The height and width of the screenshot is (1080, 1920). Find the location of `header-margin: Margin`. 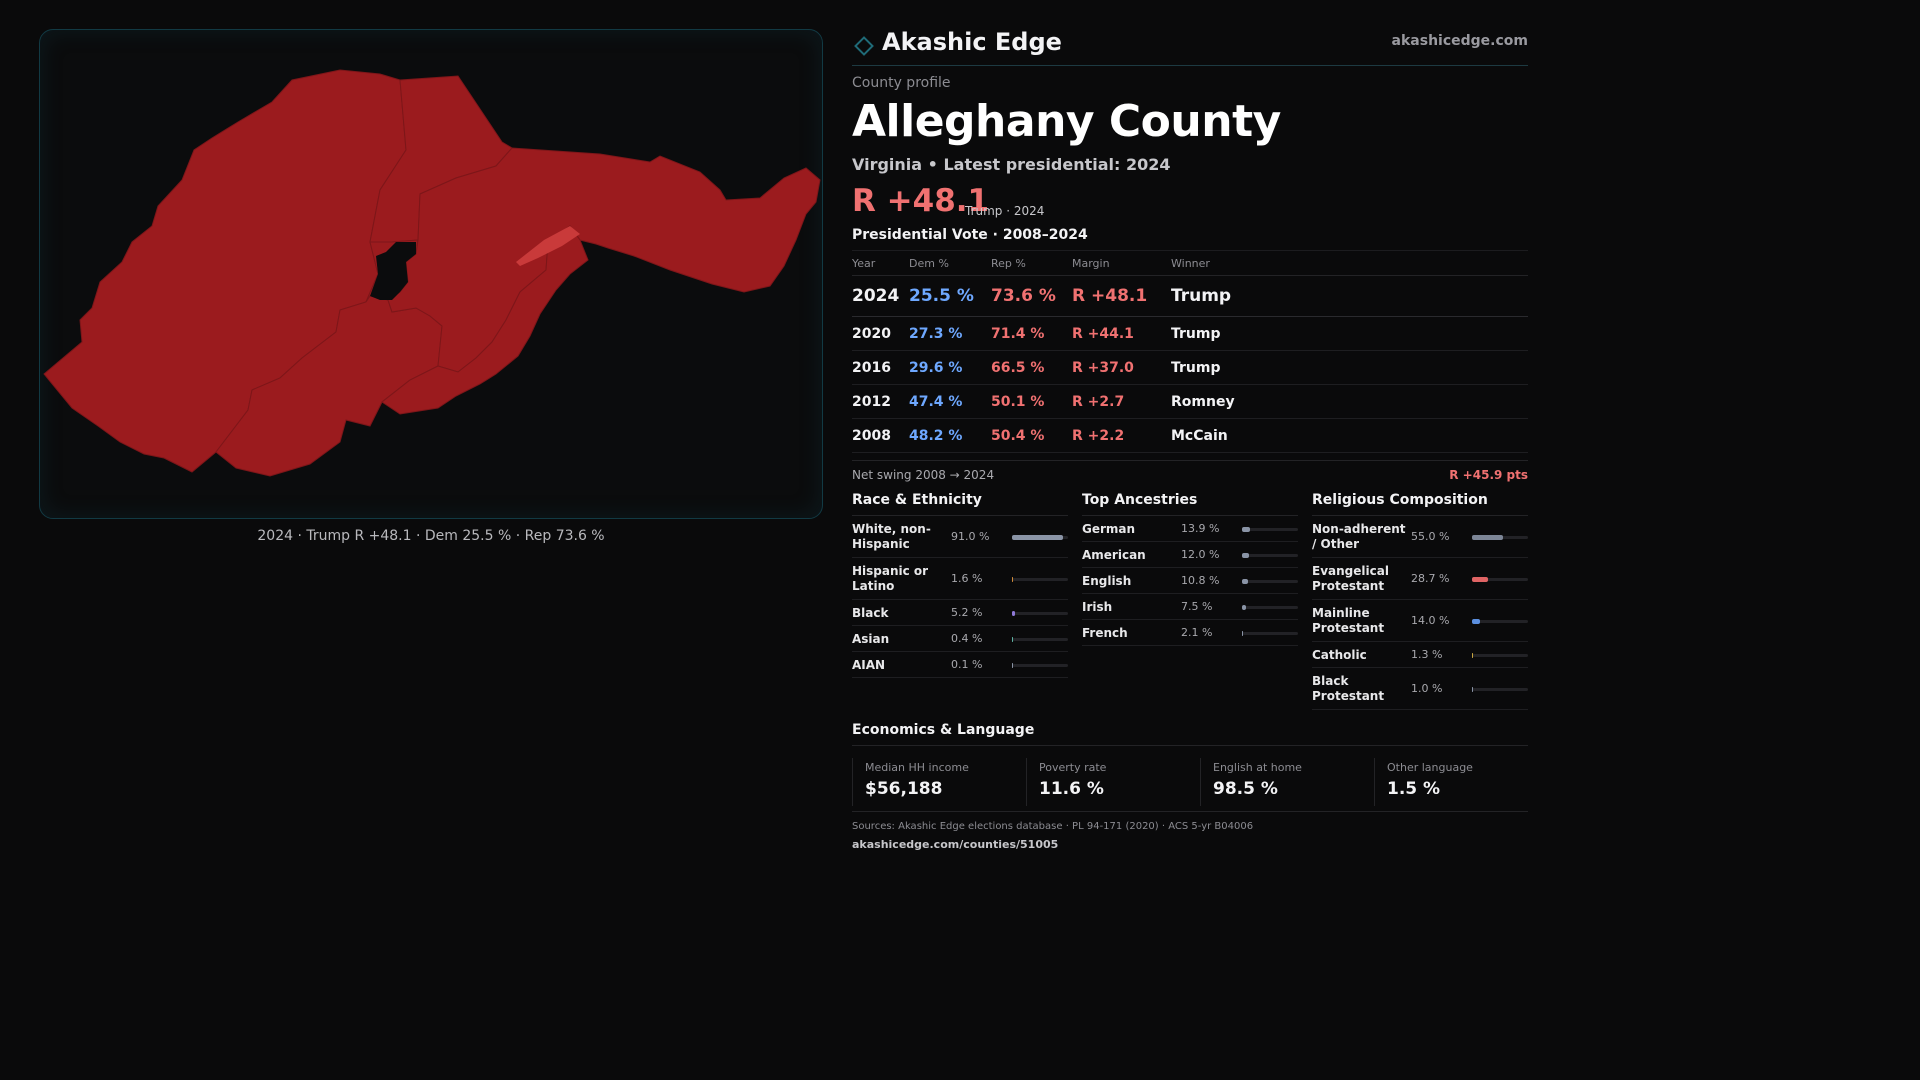

header-margin: Margin is located at coordinates (1091, 263).